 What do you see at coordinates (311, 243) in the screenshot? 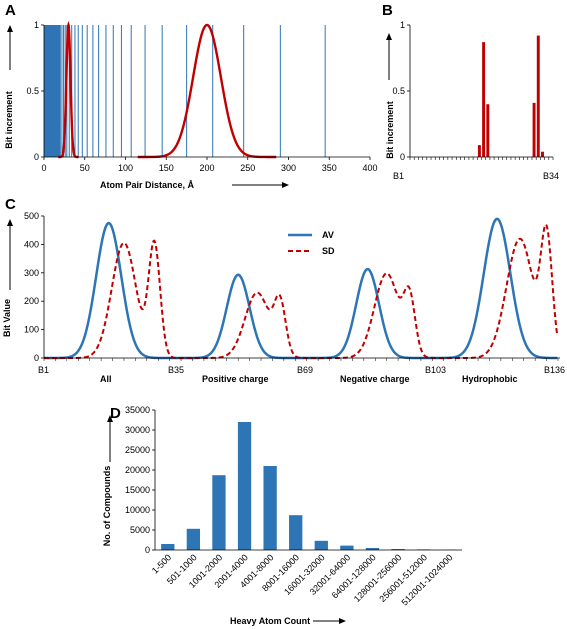
I see `panel-c-legend: AV SD` at bounding box center [311, 243].